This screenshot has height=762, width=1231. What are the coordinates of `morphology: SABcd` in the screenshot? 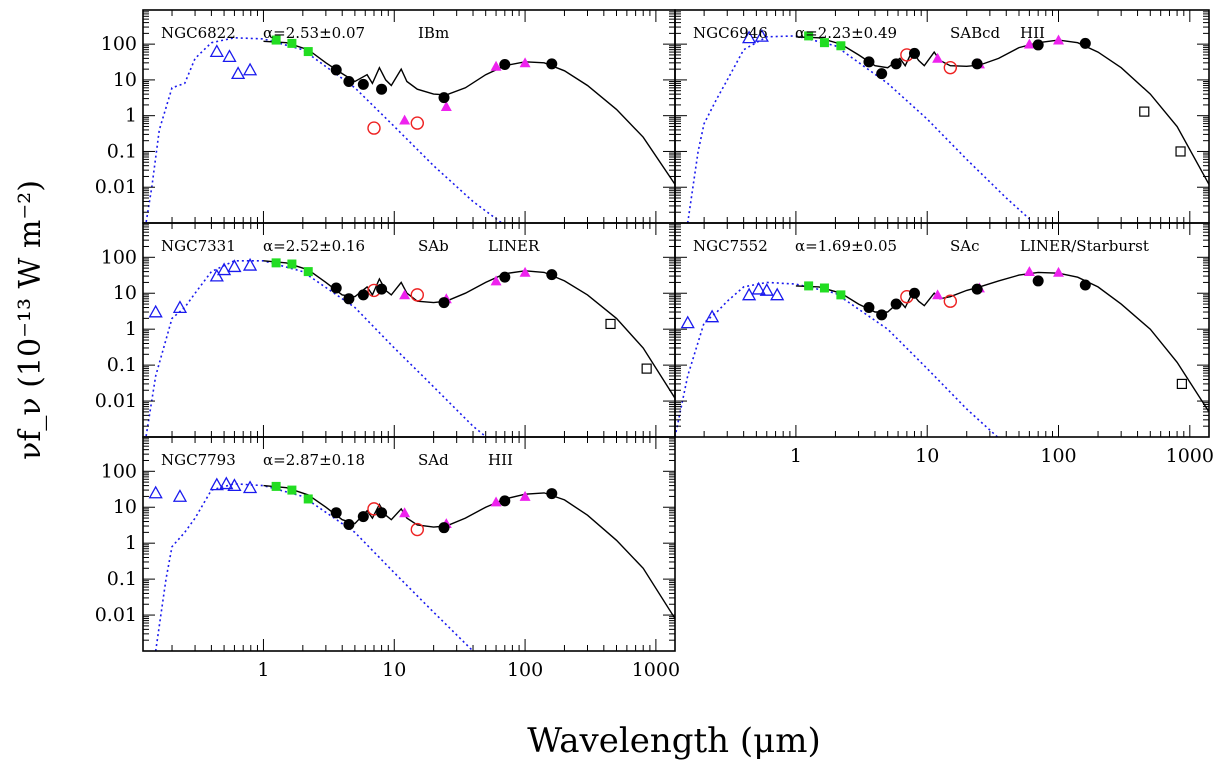 It's located at (975, 33).